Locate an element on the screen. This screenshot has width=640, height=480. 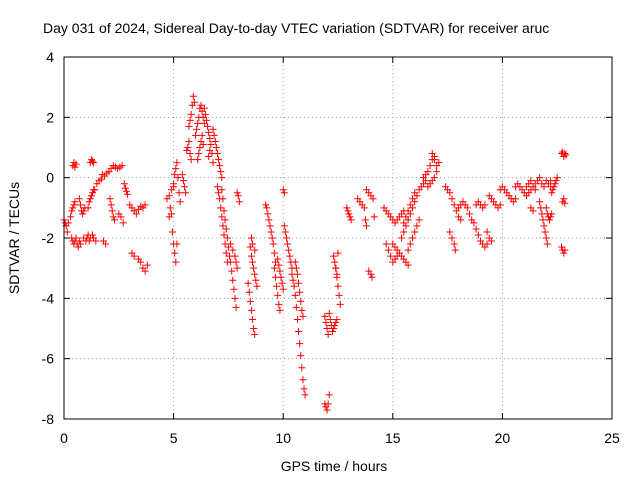
y-tick-label: -6 is located at coordinates (48, 359).